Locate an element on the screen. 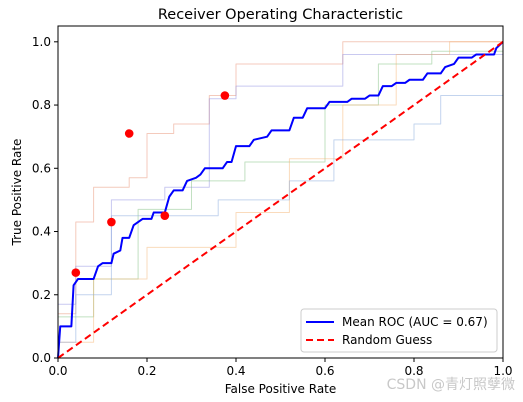 This screenshot has height=402, width=523. y-axis-label: True Positive Rate is located at coordinates (17, 193).